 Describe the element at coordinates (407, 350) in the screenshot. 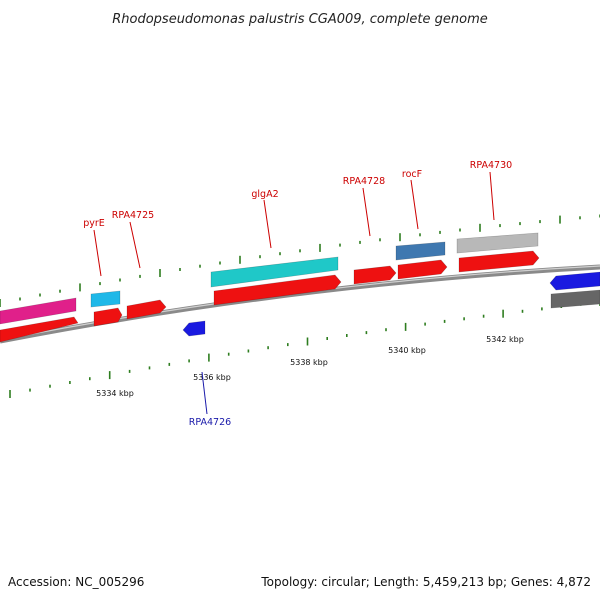

I see `scale-label-5340: 5340 kbp` at that location.